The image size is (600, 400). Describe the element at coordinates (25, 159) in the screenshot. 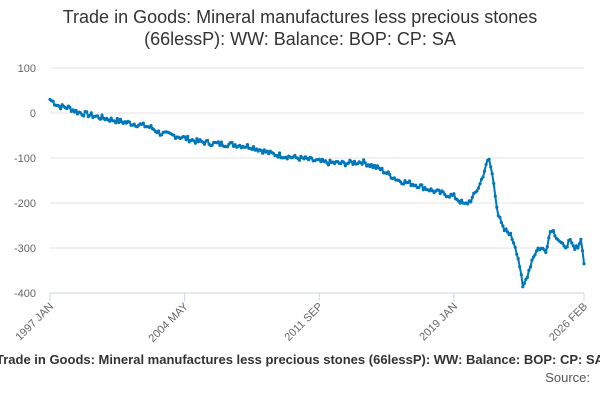

I see `y-tick-label: -100` at that location.